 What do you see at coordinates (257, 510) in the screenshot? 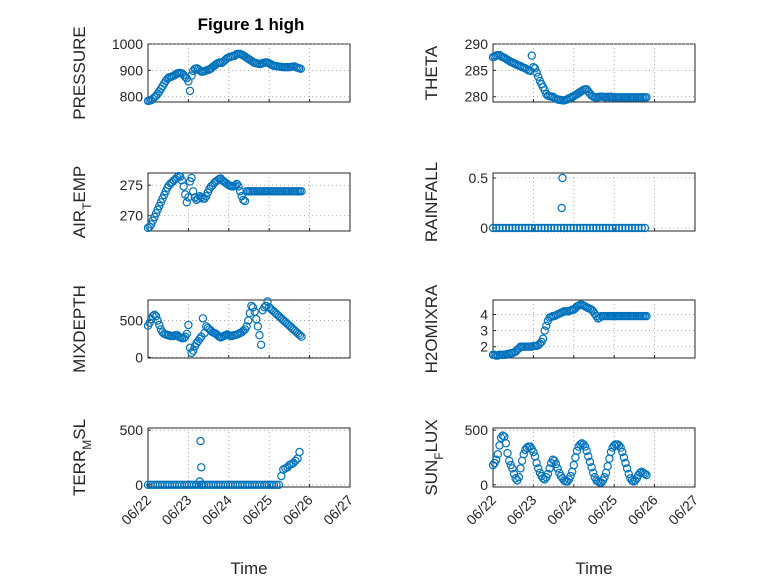
I see `x-tick-label: 06/25` at bounding box center [257, 510].